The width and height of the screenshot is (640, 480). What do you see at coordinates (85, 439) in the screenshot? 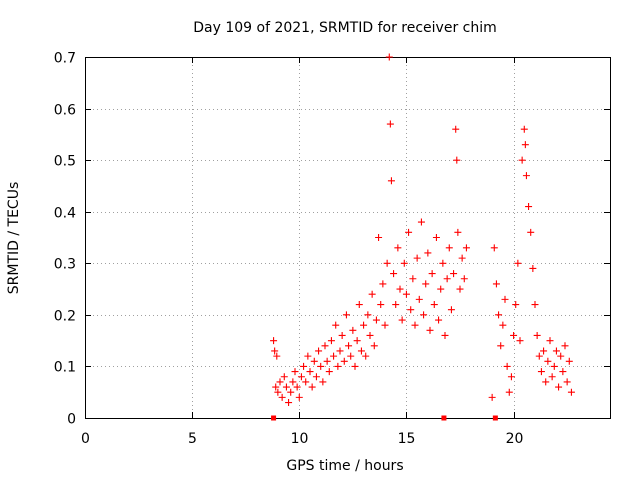
I see `x-tick-label: 0` at bounding box center [85, 439].